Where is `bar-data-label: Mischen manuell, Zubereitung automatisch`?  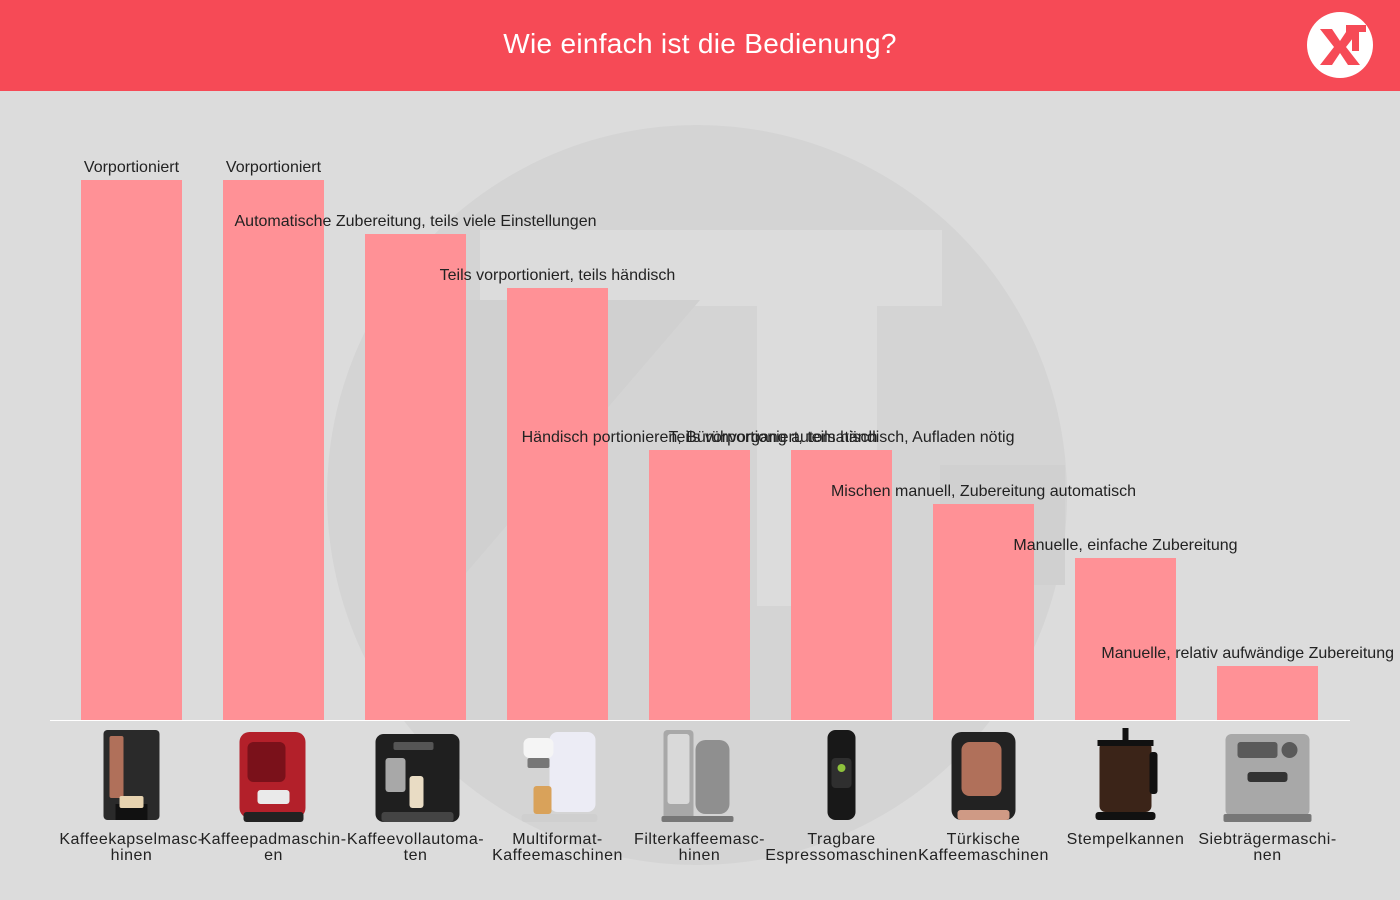 bar-data-label: Mischen manuell, Zubereitung automatisch is located at coordinates (983, 491).